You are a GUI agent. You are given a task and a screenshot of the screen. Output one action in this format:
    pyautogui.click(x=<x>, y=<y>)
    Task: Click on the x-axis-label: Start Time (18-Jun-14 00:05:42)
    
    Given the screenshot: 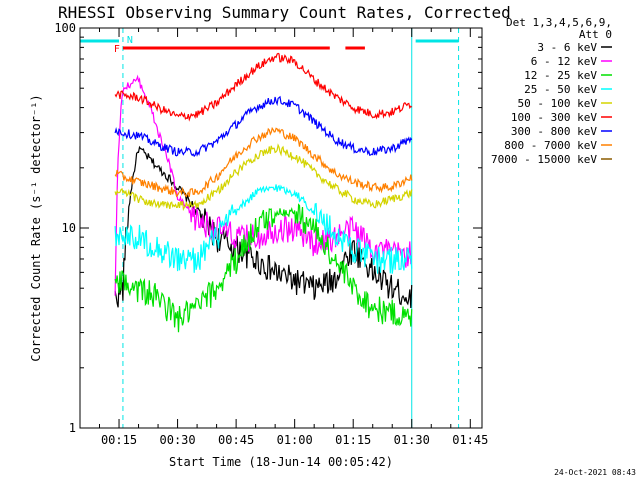 What is the action you would take?
    pyautogui.click(x=281, y=462)
    